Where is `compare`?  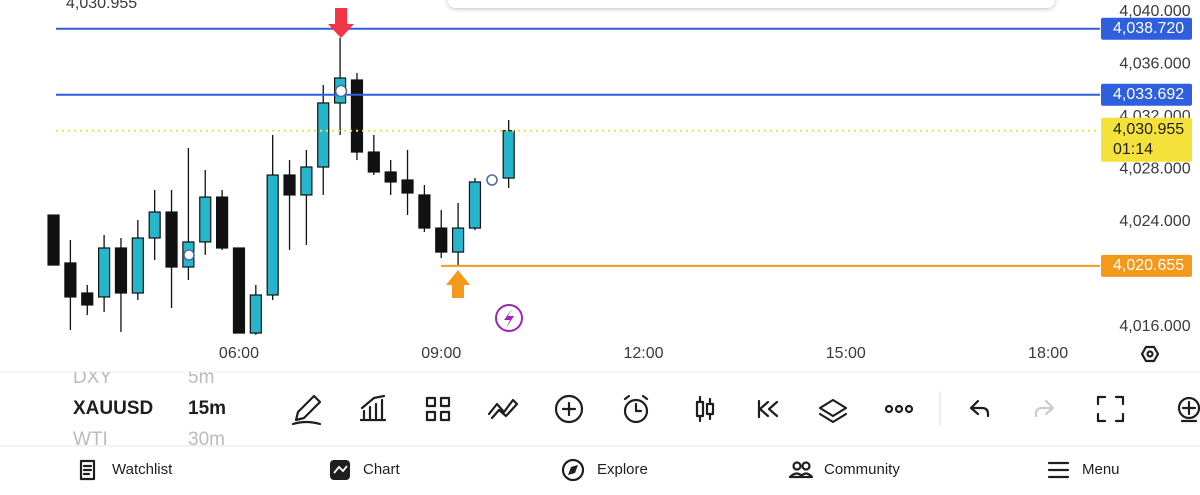
compare is located at coordinates (503, 409).